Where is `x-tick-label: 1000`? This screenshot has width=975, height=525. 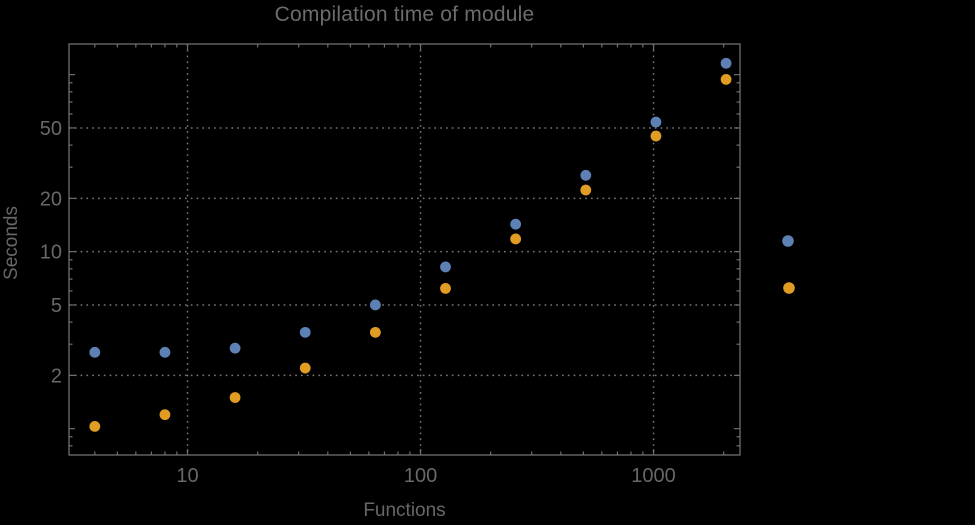 x-tick-label: 1000 is located at coordinates (653, 476).